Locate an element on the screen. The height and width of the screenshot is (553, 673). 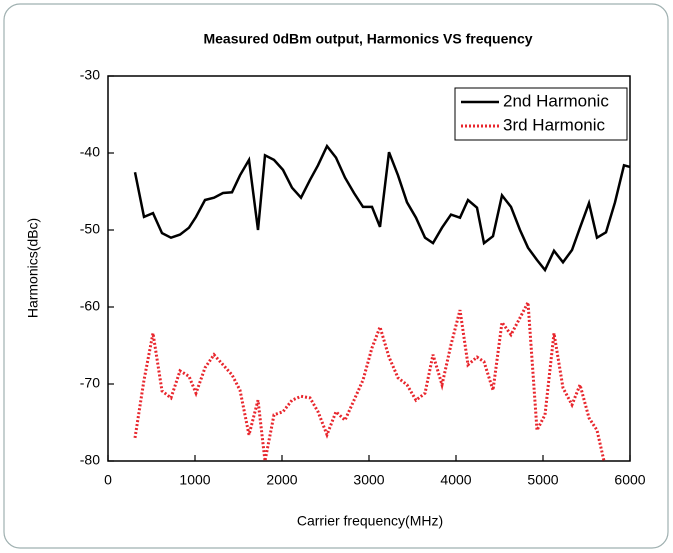
y-tick-label: -50 is located at coordinates (90, 229).